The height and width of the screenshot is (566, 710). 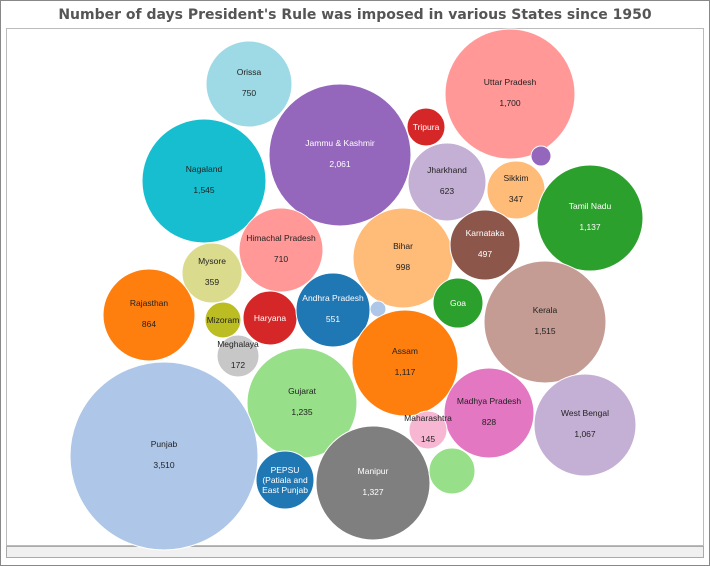 I want to click on bubble-west-bengal: West Bengal 1,067, so click(x=585, y=425).